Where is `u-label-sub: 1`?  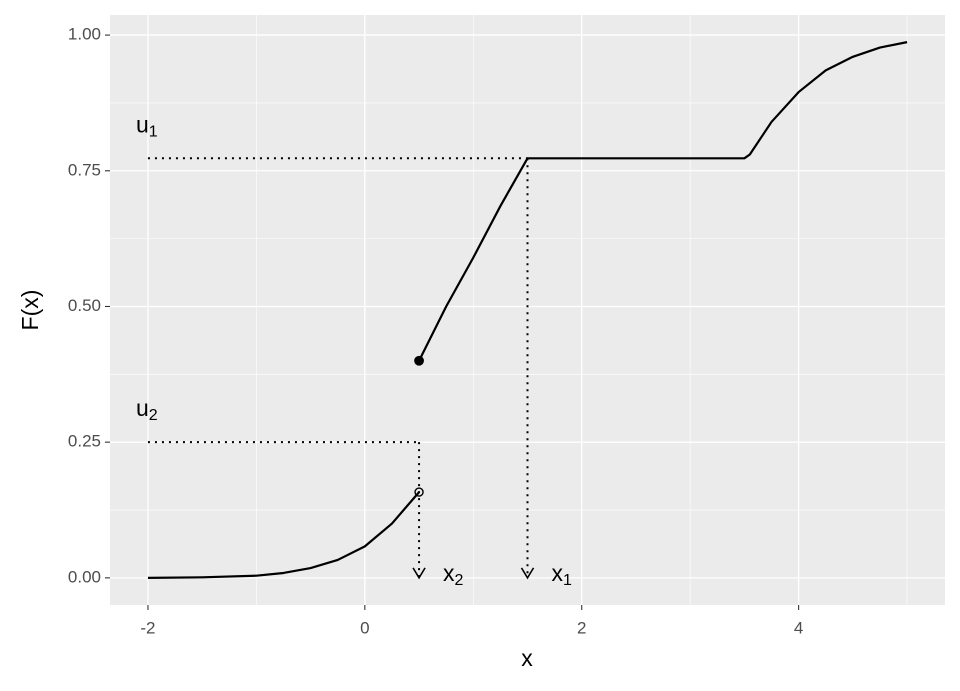
u-label-sub: 1 is located at coordinates (153, 132).